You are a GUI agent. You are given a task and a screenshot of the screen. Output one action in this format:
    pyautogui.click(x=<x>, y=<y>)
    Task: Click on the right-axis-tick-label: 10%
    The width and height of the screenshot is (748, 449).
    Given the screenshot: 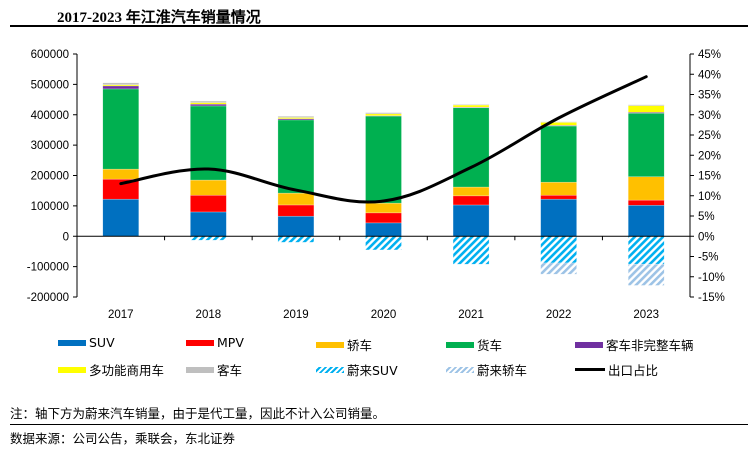 What is the action you would take?
    pyautogui.click(x=709, y=197)
    